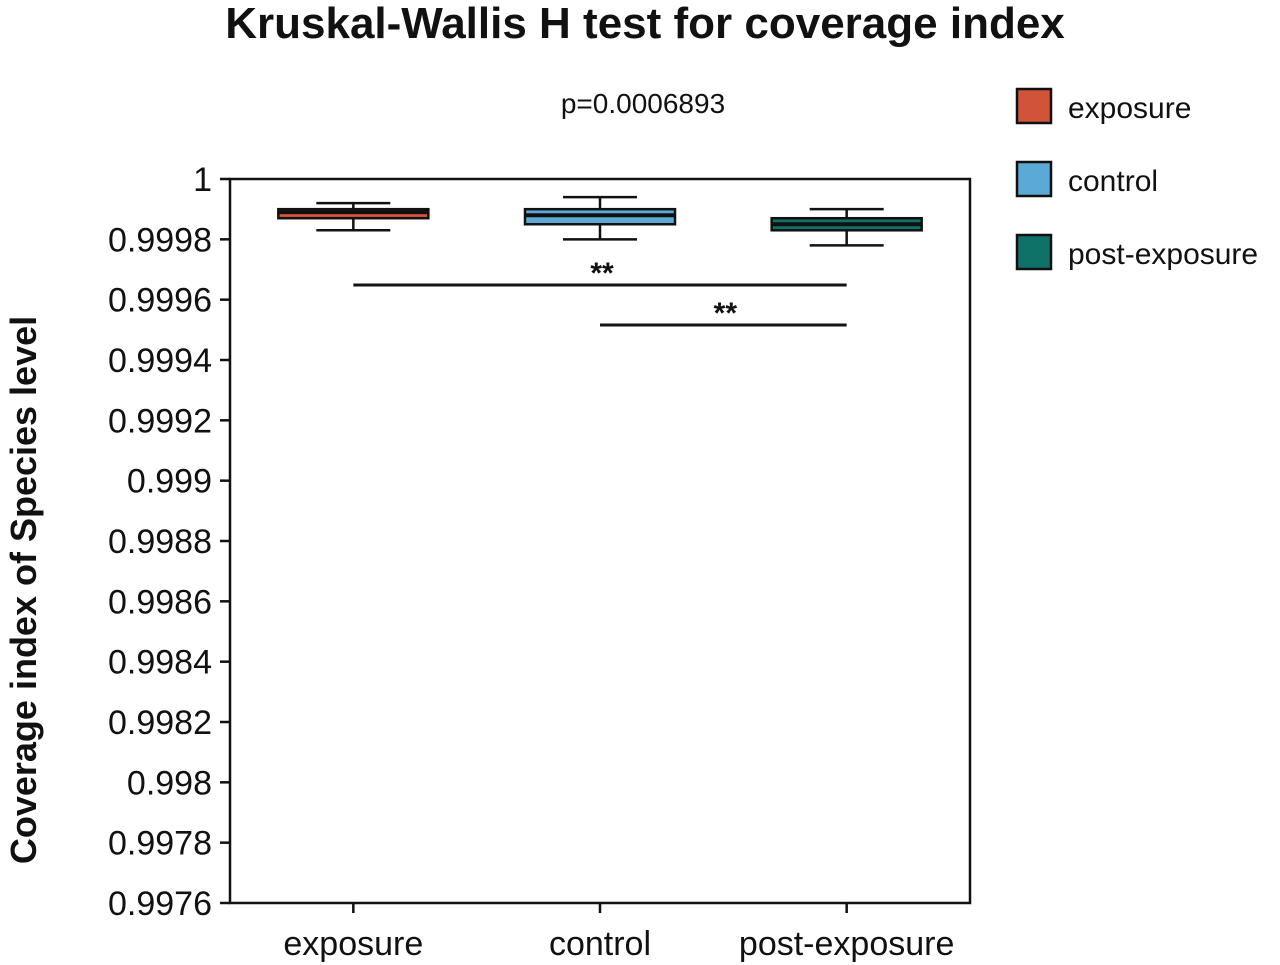 The width and height of the screenshot is (1280, 965). What do you see at coordinates (1163, 254) in the screenshot?
I see `legend-label: post-exposure` at bounding box center [1163, 254].